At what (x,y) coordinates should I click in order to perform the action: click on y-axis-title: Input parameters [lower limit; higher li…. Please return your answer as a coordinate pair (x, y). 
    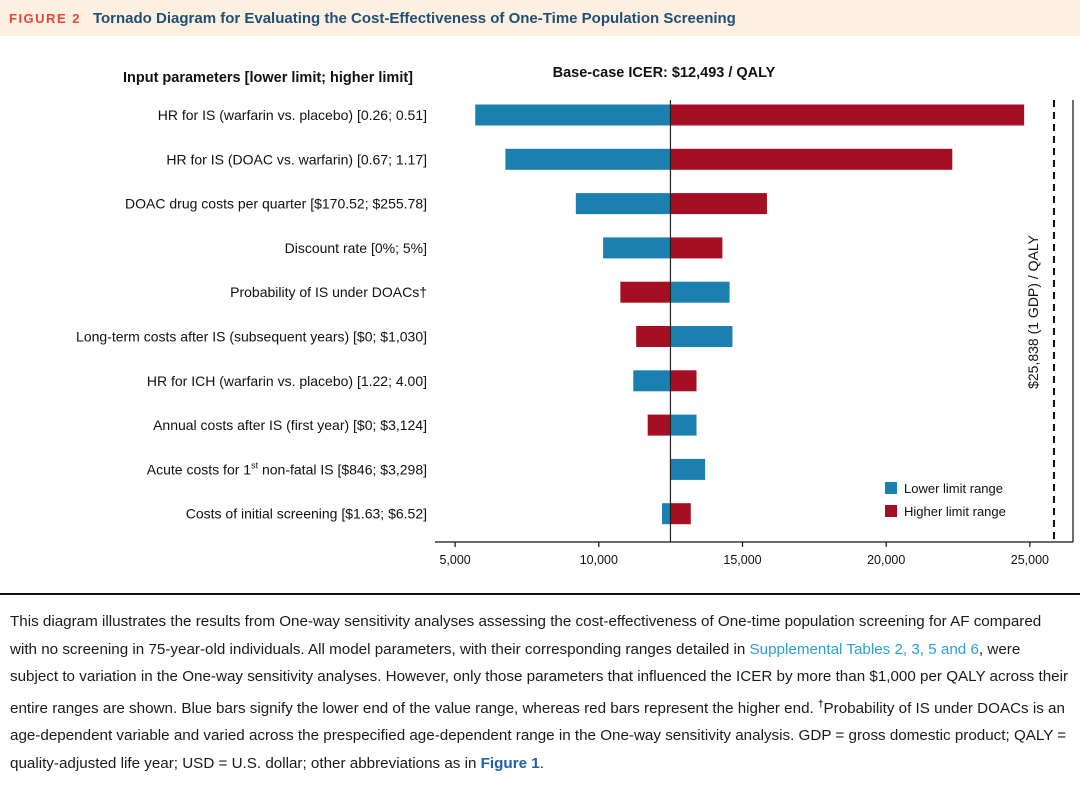
    Looking at the image, I should click on (268, 78).